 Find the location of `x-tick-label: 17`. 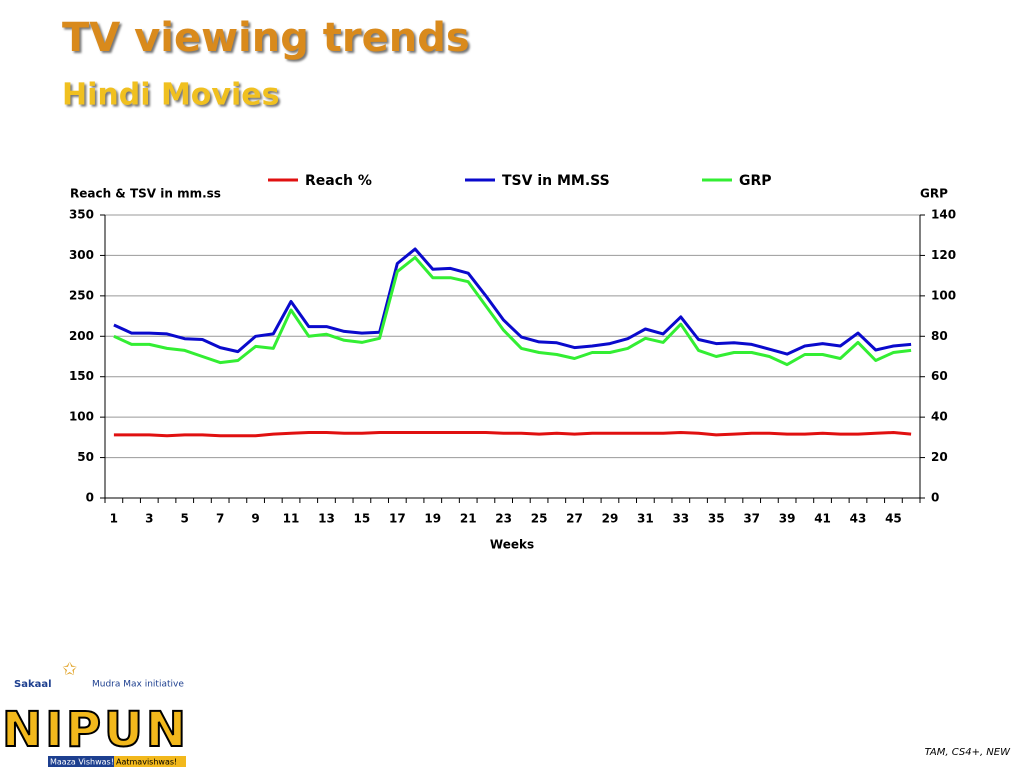

x-tick-label: 17 is located at coordinates (397, 519).